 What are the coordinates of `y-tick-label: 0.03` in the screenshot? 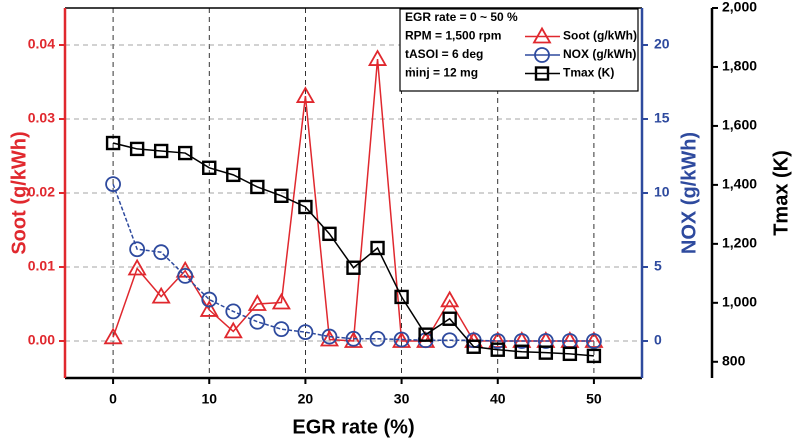 It's located at (41, 118).